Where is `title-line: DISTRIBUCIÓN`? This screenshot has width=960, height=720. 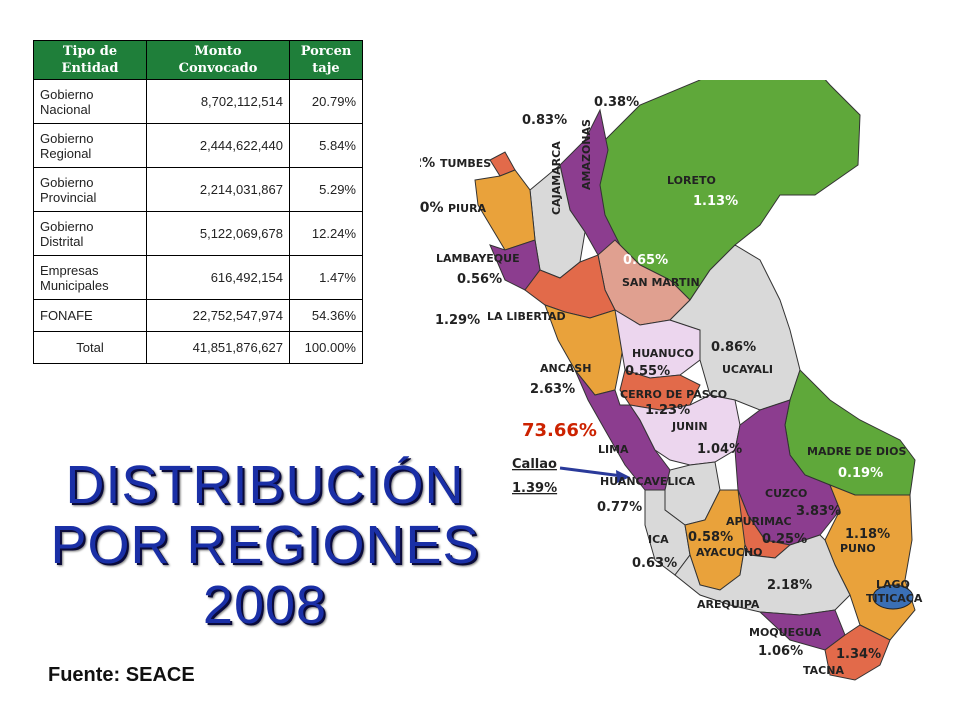
title-line: DISTRIBUCIÓN is located at coordinates (265, 485).